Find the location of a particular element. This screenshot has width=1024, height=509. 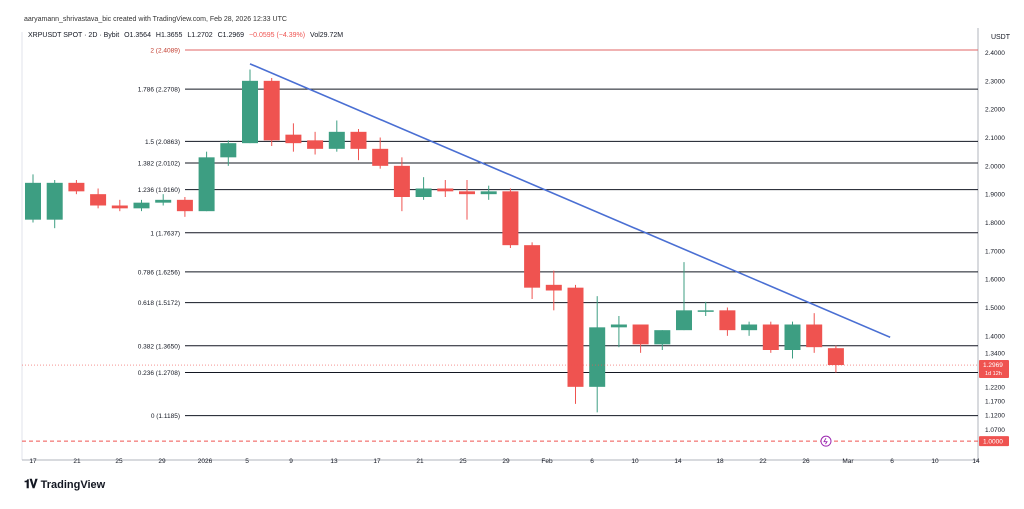

symbol-name: XRPUSDT SPOT · 2D · Bybit is located at coordinates (74, 35).